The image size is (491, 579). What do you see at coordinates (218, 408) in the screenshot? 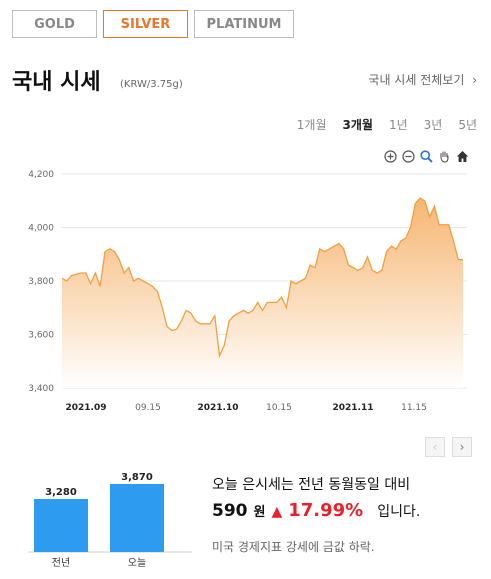
I see `x-tick-label: 2021.10` at bounding box center [218, 408].